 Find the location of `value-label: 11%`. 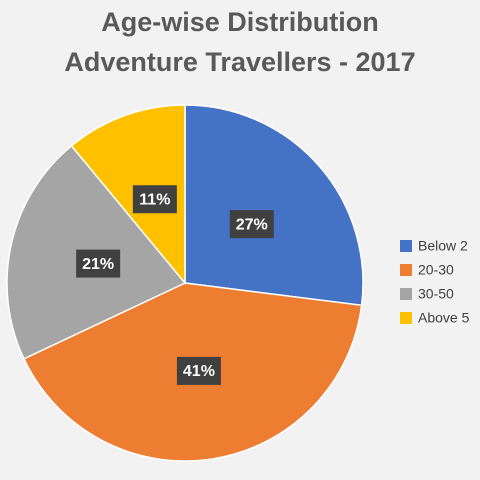

value-label: 11% is located at coordinates (154, 199).